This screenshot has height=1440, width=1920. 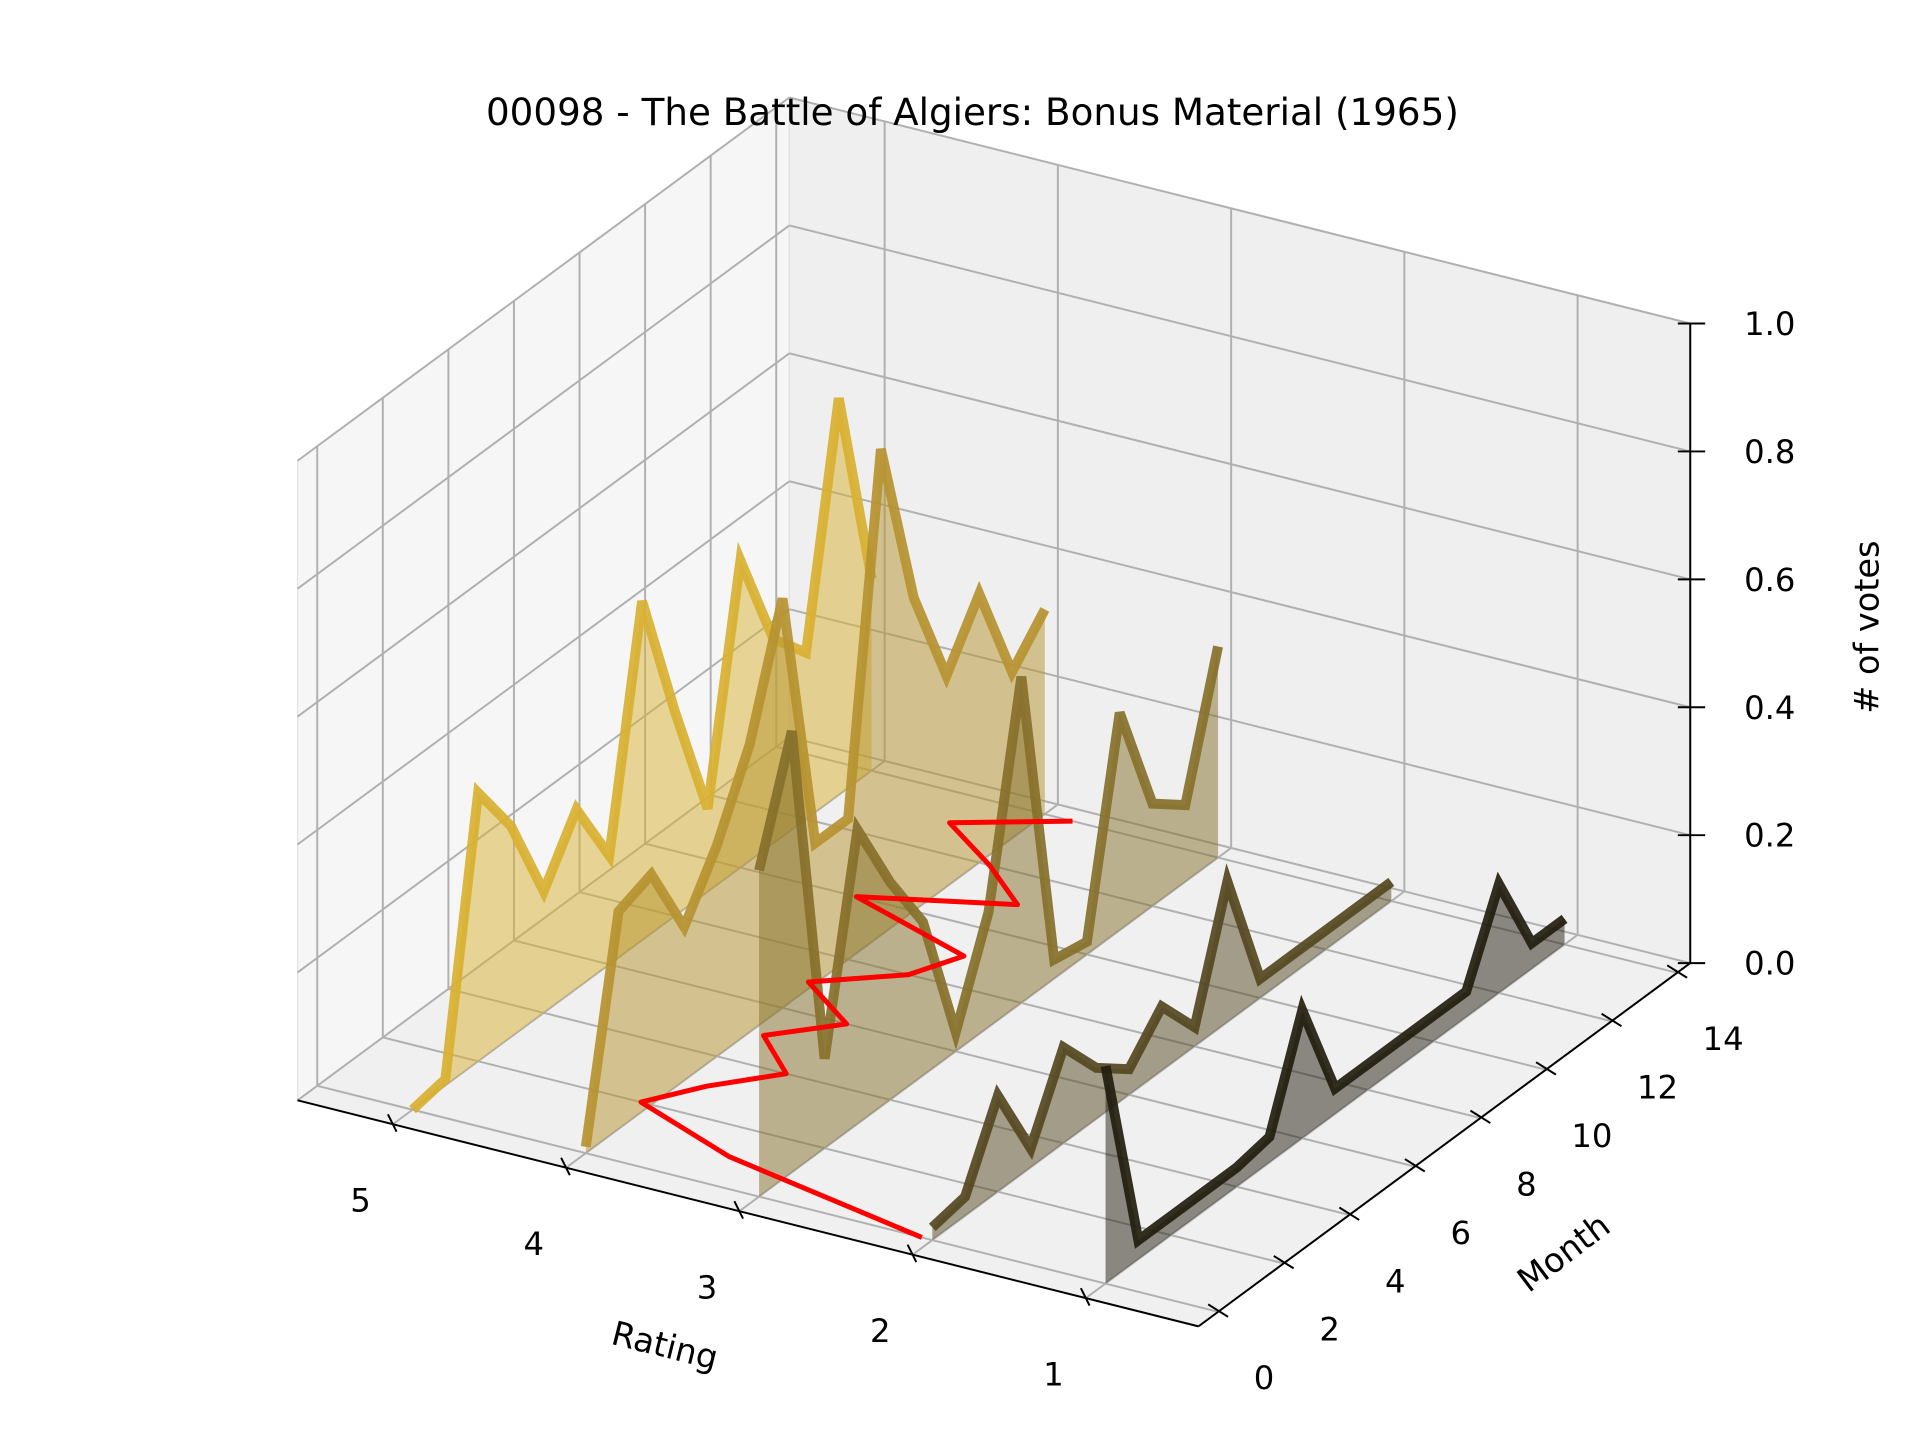 I want to click on z-axis-label: # of votes, so click(x=1867, y=627).